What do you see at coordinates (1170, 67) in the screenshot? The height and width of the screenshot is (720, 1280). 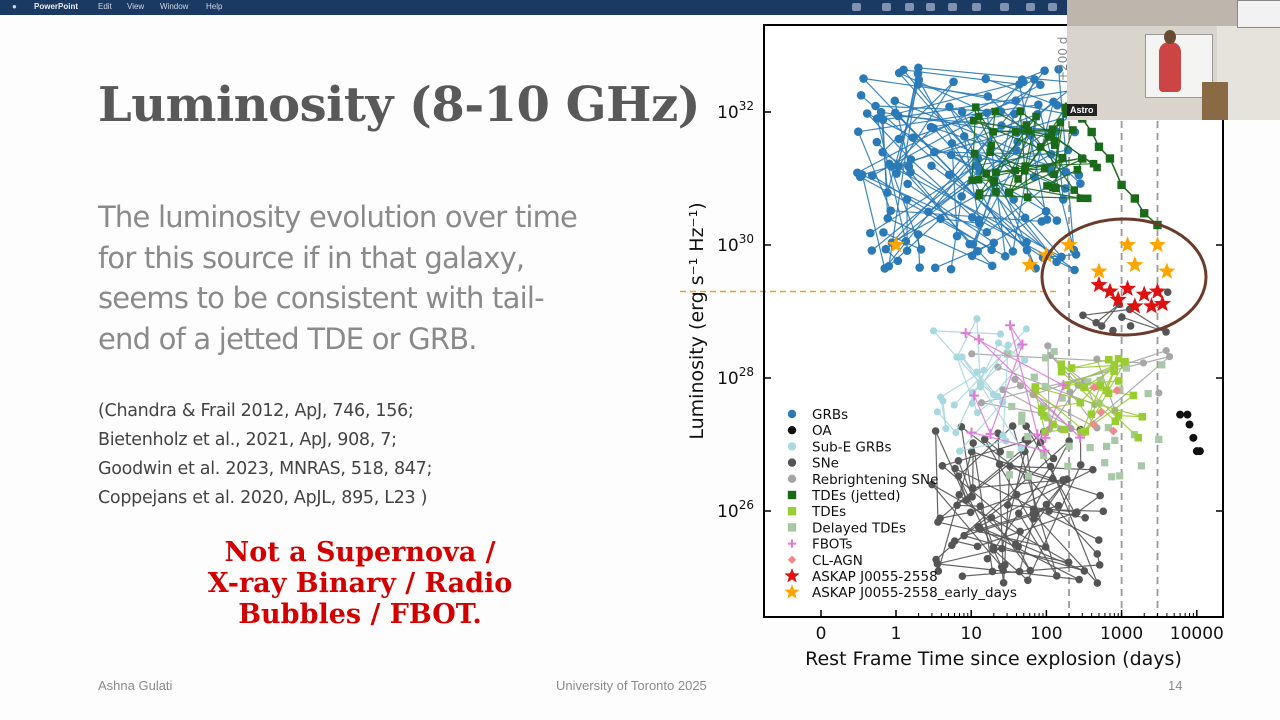 I see `speaker-figure` at bounding box center [1170, 67].